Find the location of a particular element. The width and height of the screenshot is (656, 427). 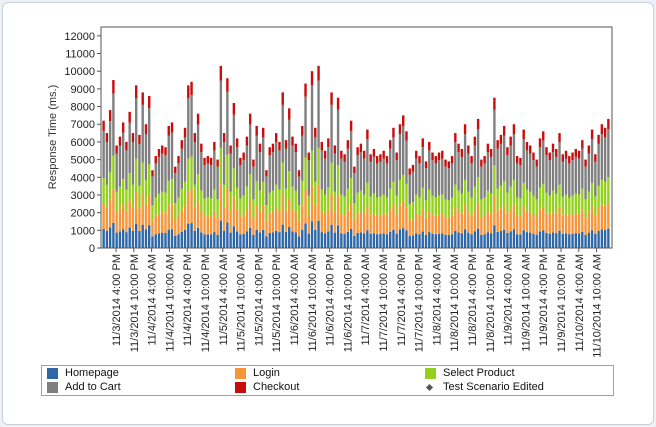

x-tick-label-0: 11/3/2014 4:00 PM is located at coordinates (117, 300).